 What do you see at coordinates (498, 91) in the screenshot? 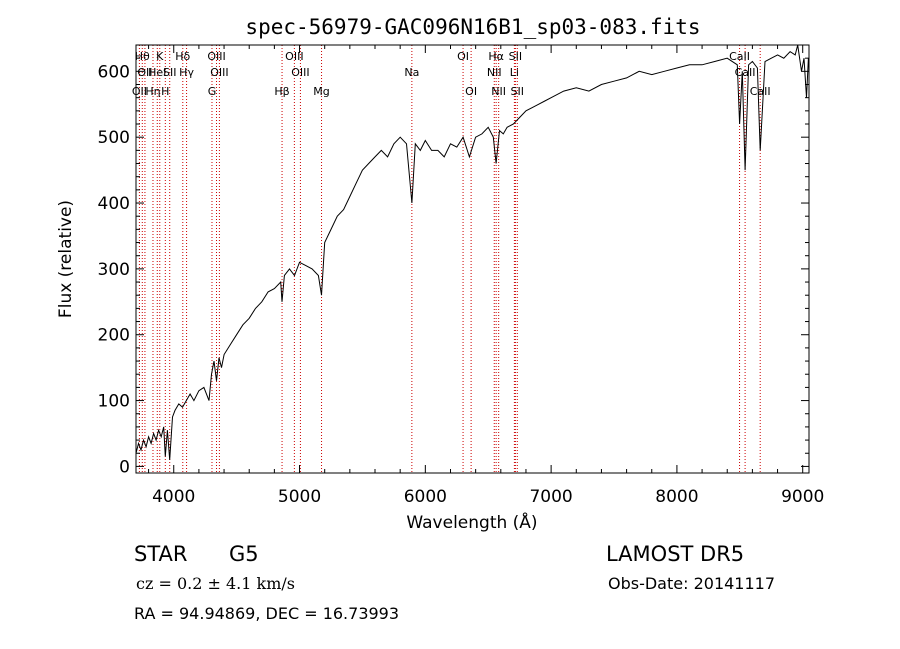
I see `line-label-22: NII` at bounding box center [498, 91].